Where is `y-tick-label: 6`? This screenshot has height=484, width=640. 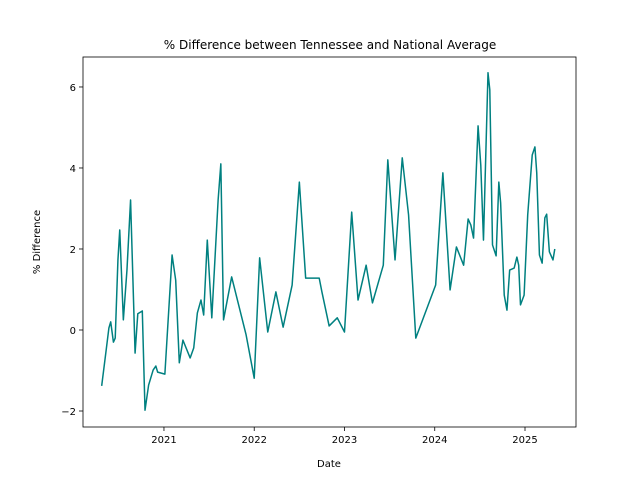 y-tick-label: 6 is located at coordinates (73, 88).